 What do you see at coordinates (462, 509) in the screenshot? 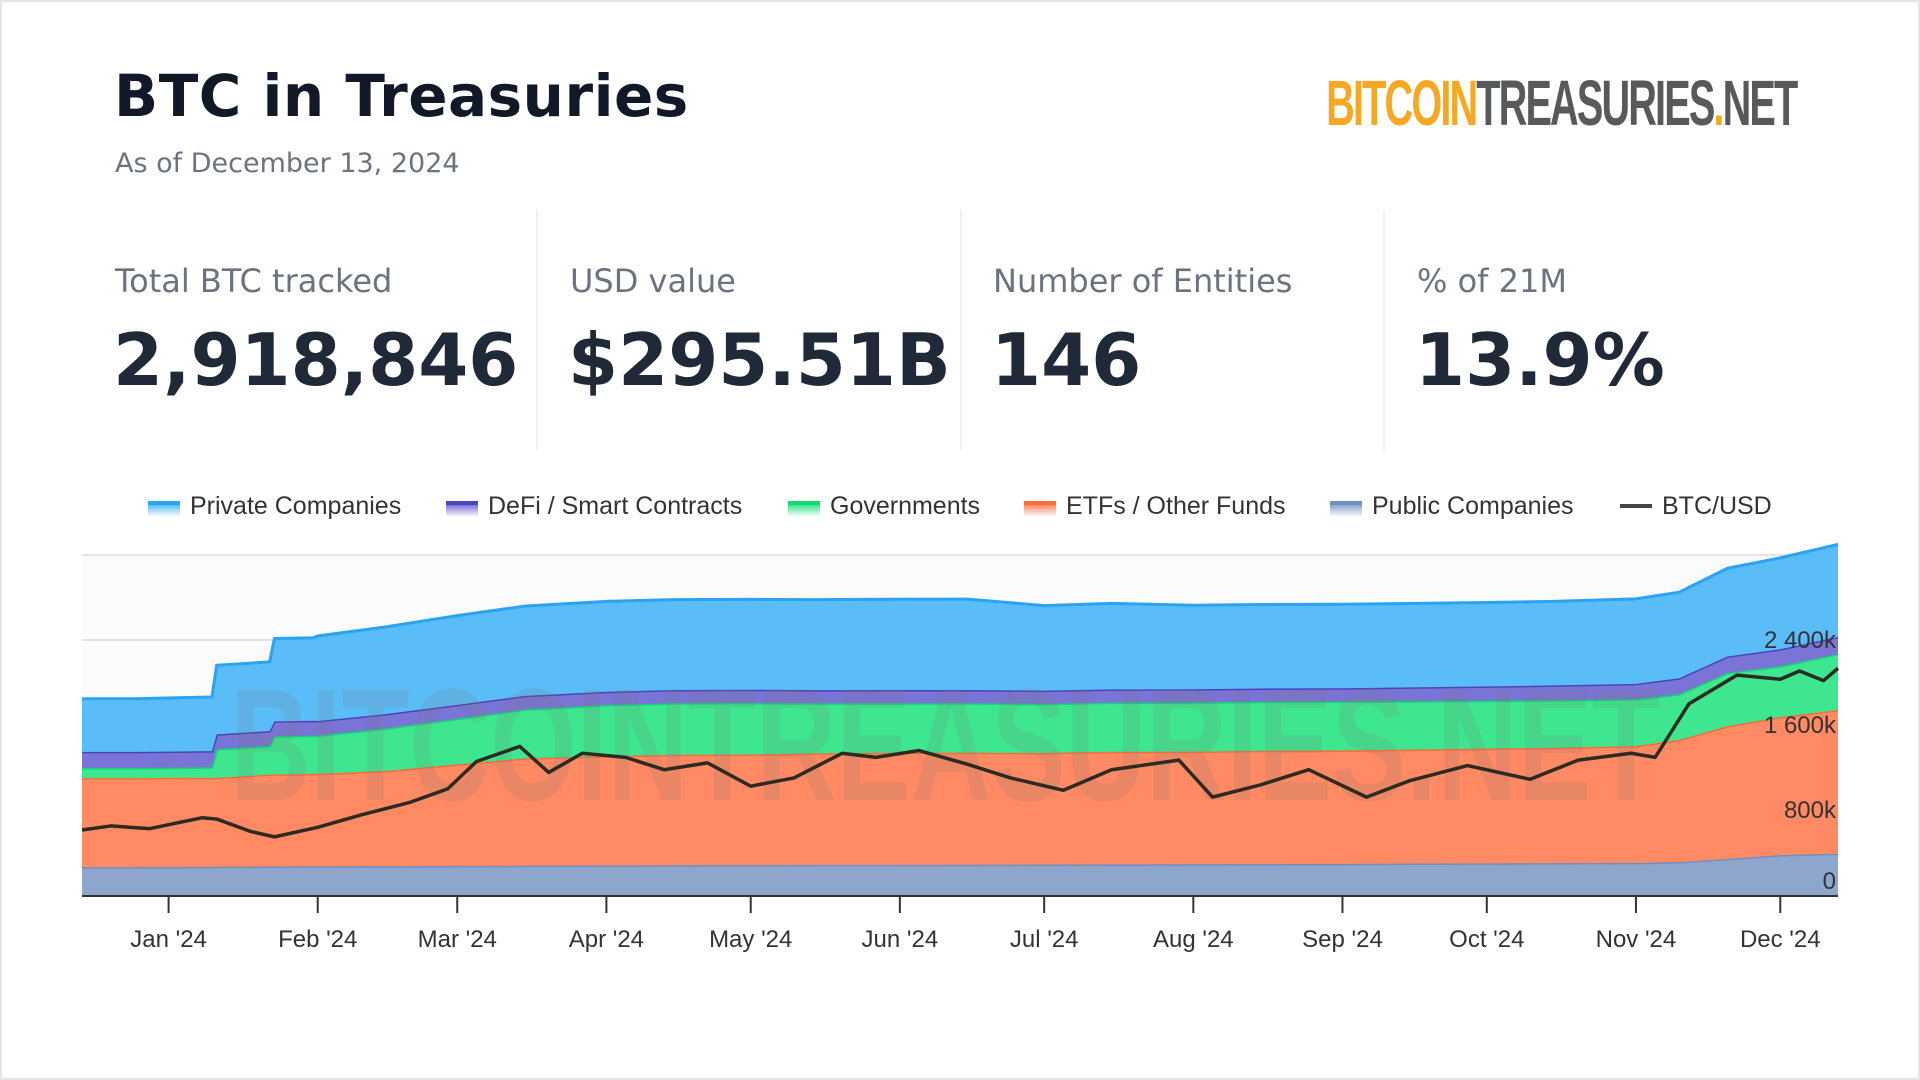
I see `legend-swatch-defi` at bounding box center [462, 509].